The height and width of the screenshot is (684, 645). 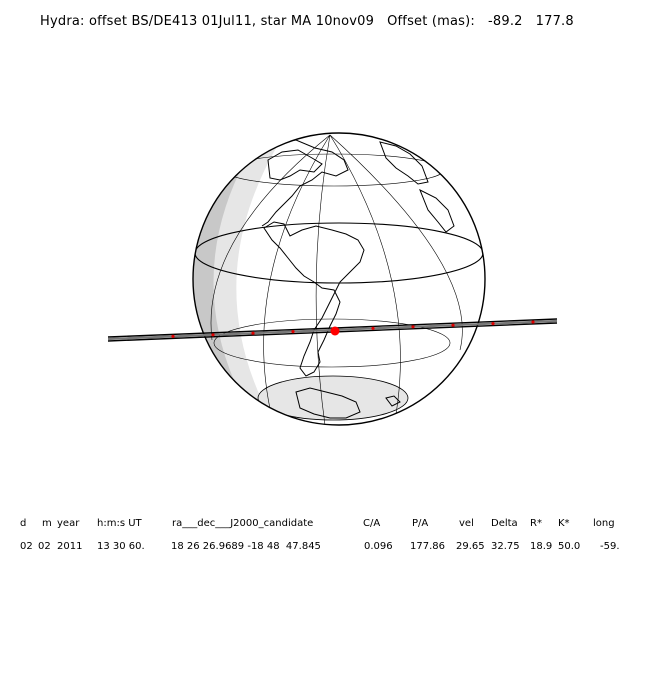 What do you see at coordinates (328, 403) in the screenshot?
I see `antarctica-coast` at bounding box center [328, 403].